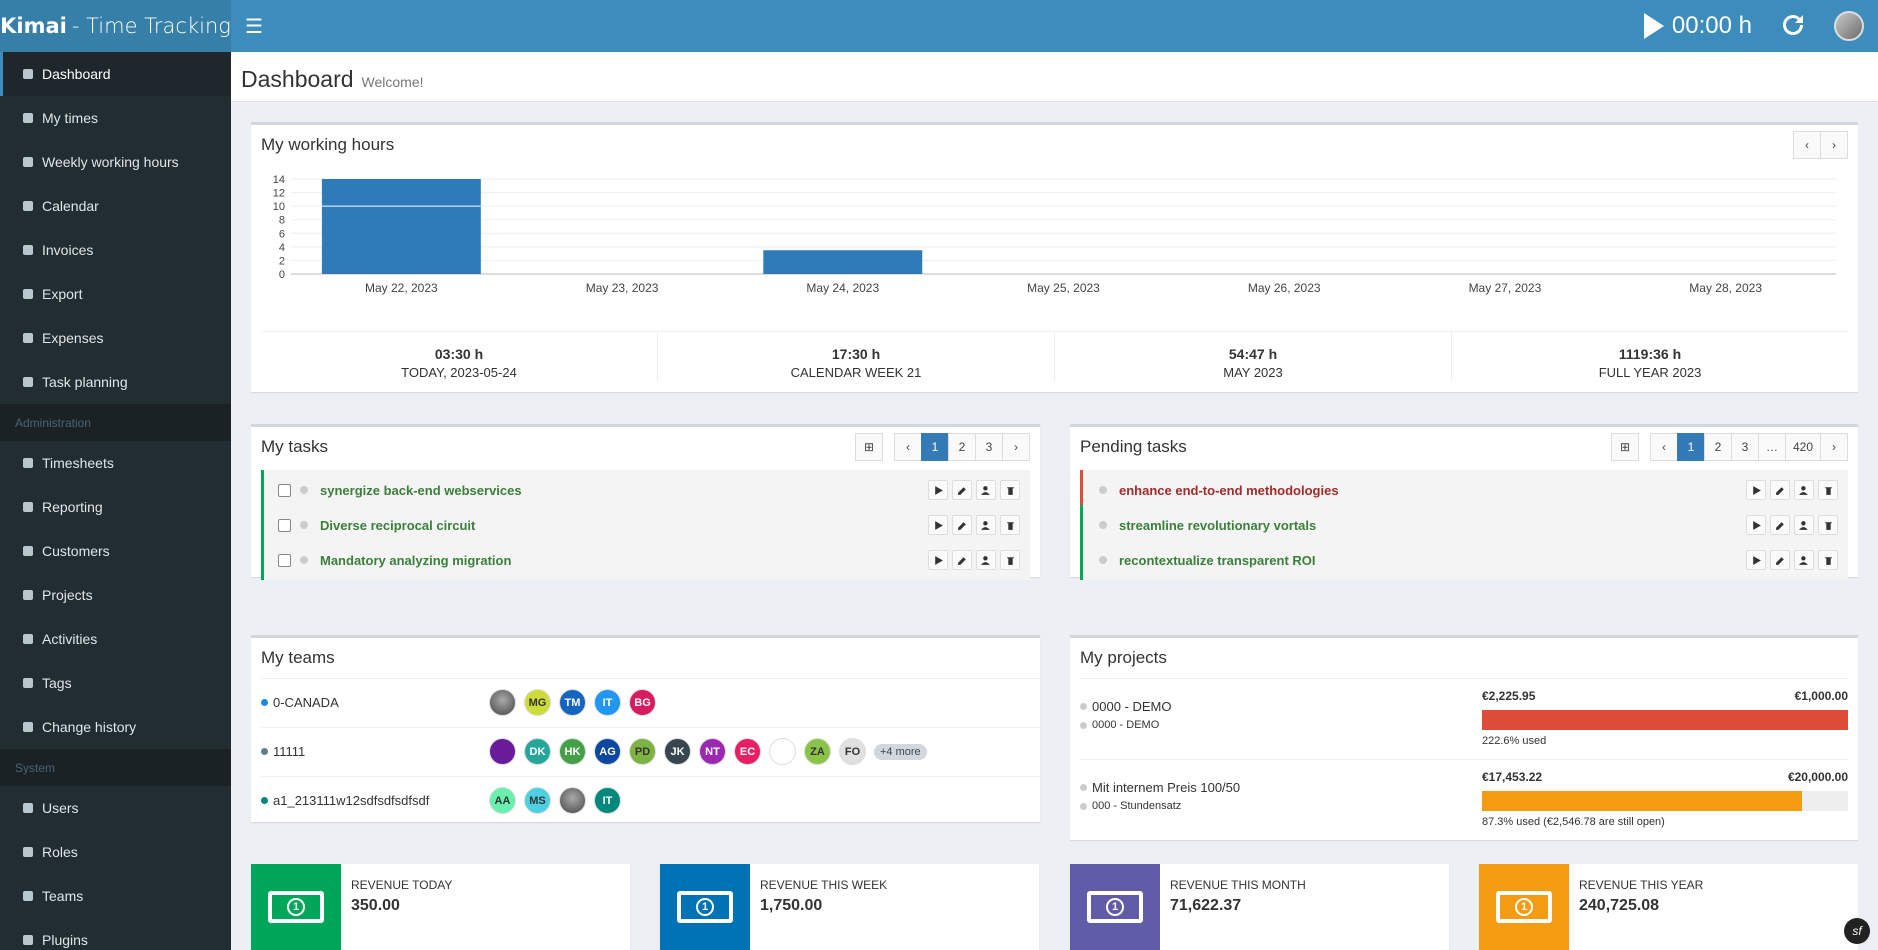 This screenshot has width=1878, height=950. What do you see at coordinates (1132, 706) in the screenshot?
I see `project-name: 0000 - DEMO` at bounding box center [1132, 706].